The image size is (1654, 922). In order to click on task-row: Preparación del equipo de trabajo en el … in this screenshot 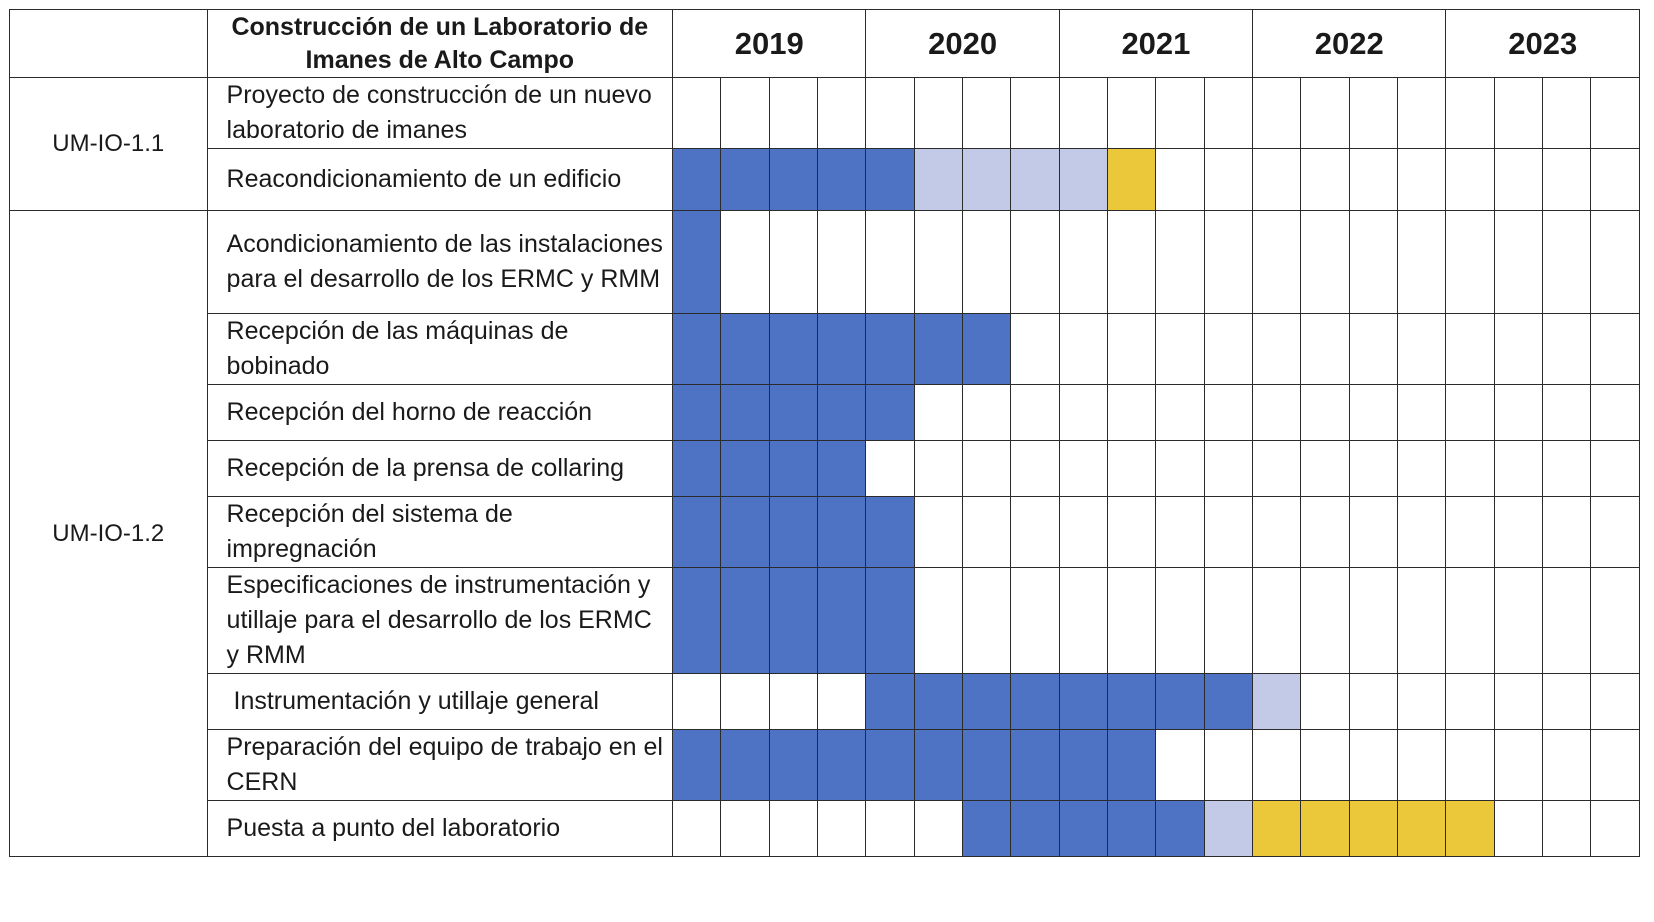, I will do `click(825, 765)`.